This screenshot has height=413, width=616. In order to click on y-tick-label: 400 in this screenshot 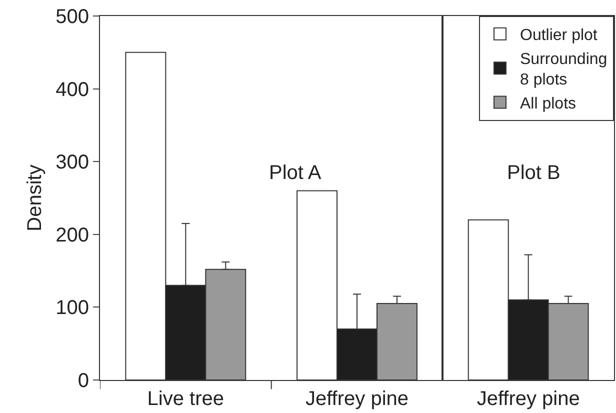, I will do `click(72, 89)`.